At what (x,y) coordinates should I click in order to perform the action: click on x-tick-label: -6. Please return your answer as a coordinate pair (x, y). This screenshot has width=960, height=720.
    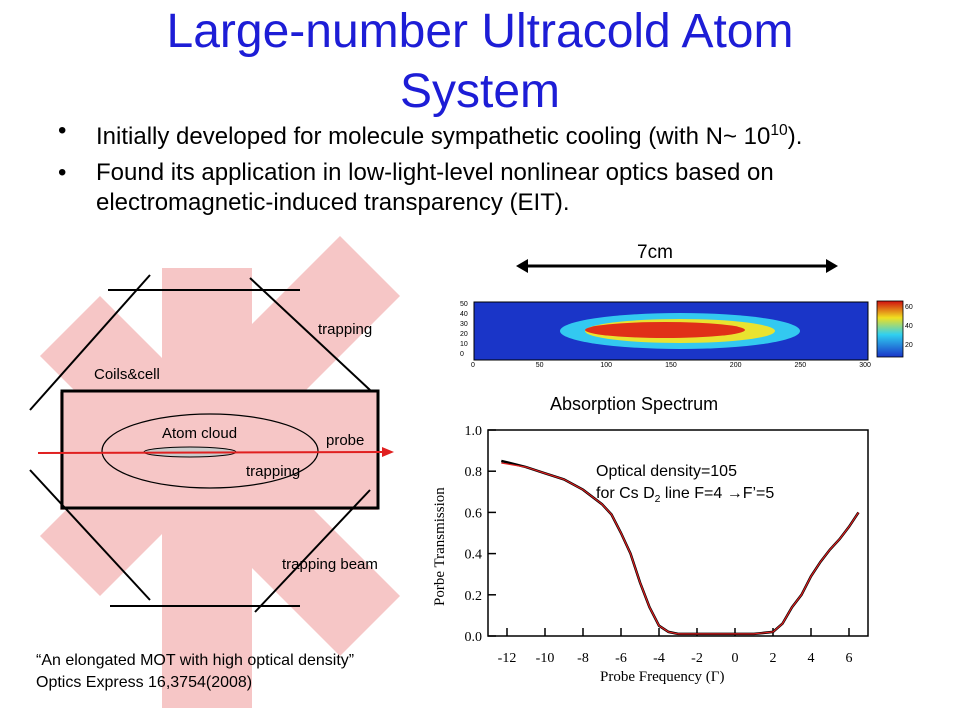
    Looking at the image, I should click on (621, 658).